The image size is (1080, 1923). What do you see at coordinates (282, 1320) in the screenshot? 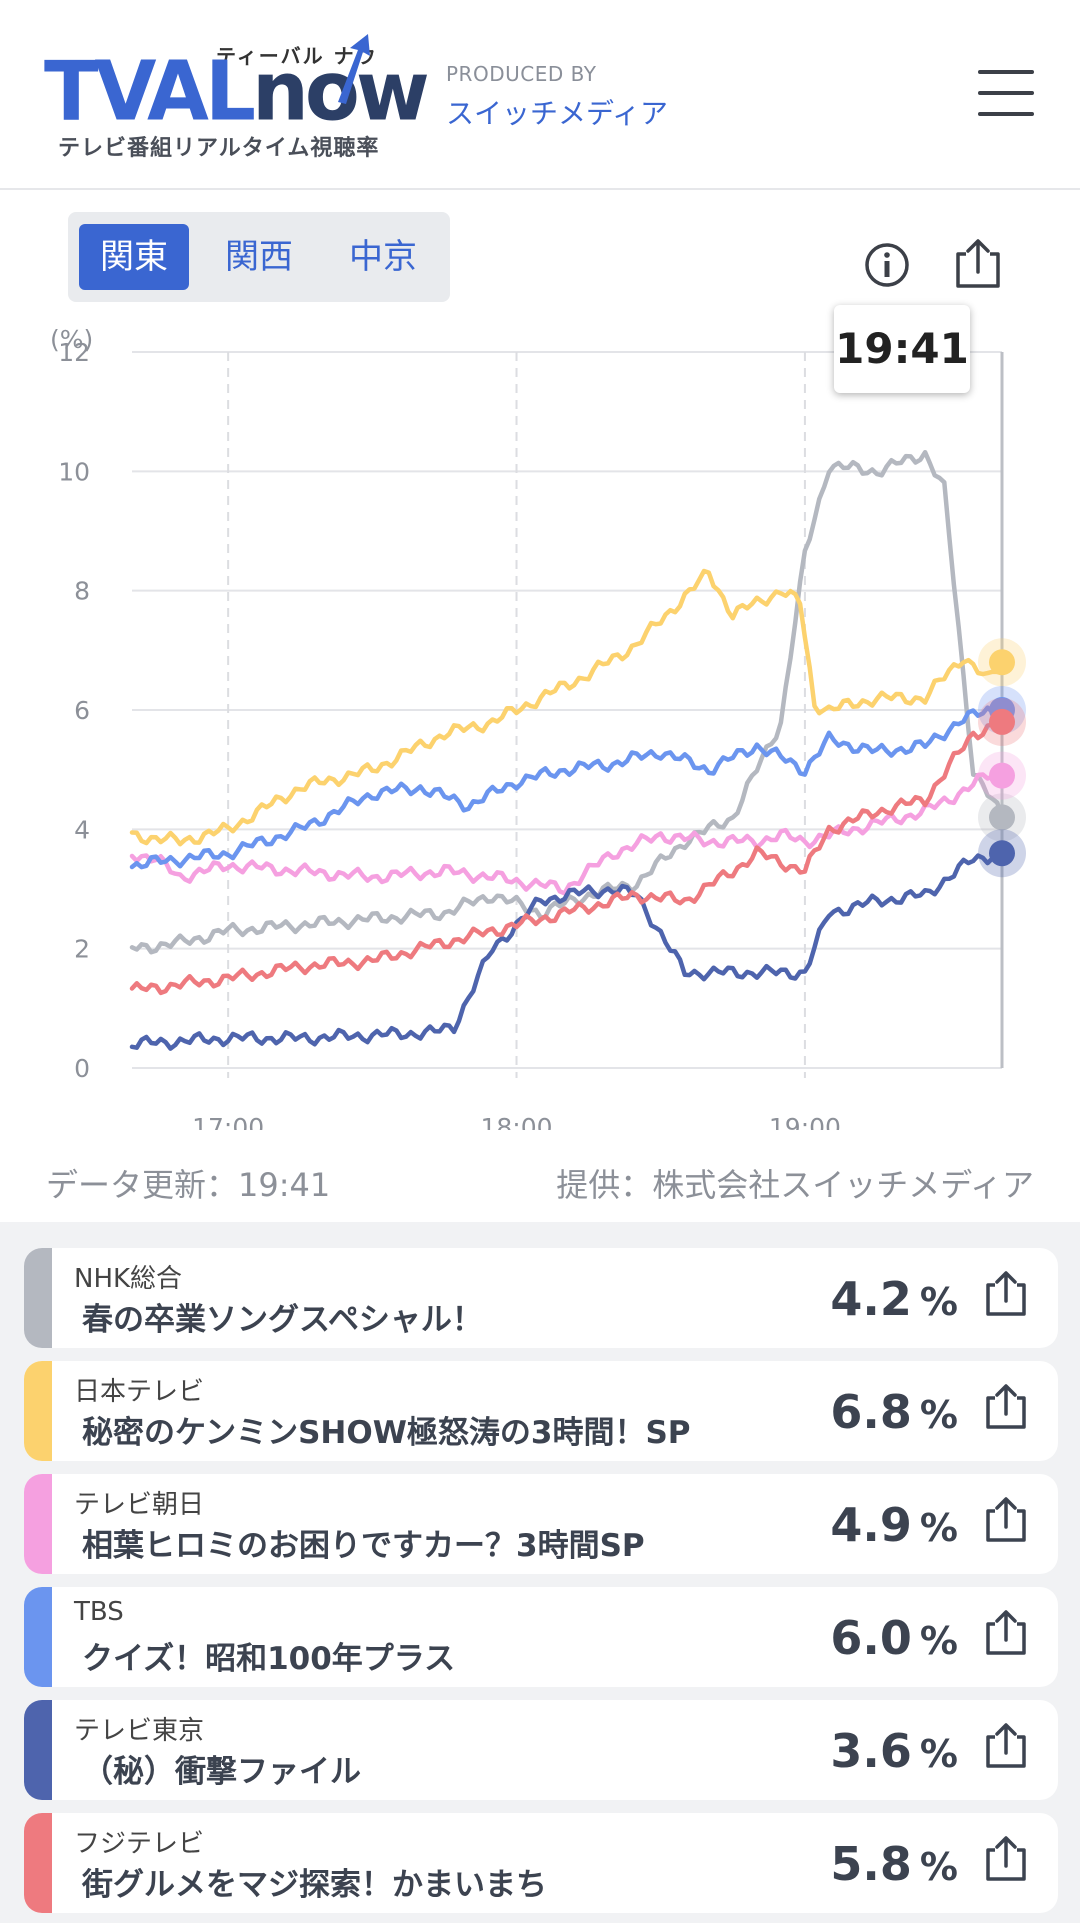
I see `program-title: 春の卒業ソングスペシャル！` at bounding box center [282, 1320].